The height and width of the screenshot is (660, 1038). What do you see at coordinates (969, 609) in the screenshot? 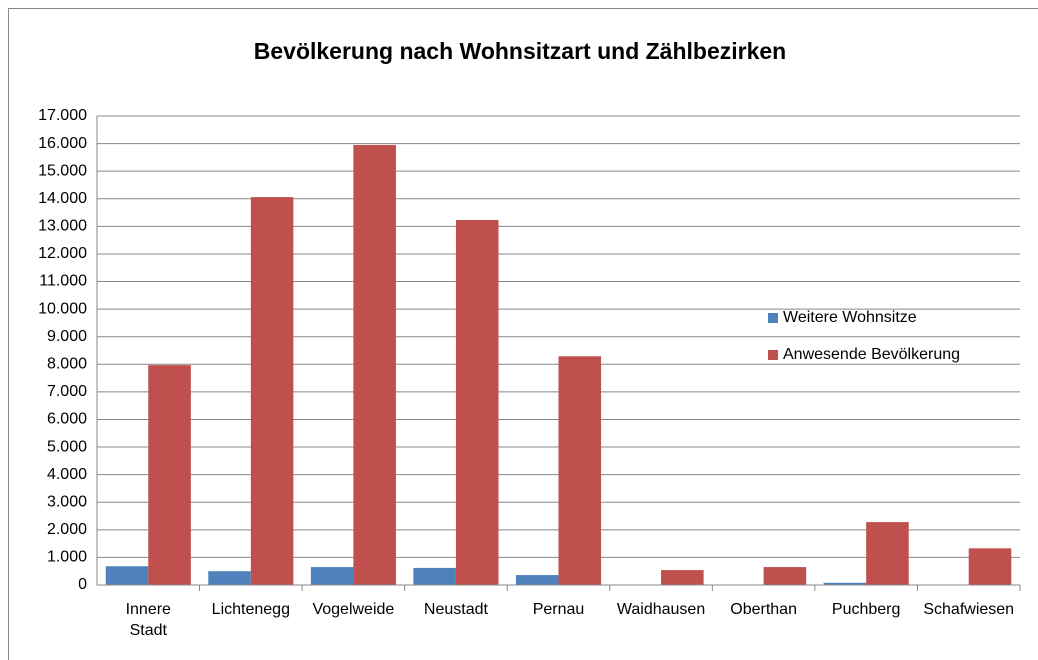
I see `x-tick-label: Schafwiesen` at bounding box center [969, 609].